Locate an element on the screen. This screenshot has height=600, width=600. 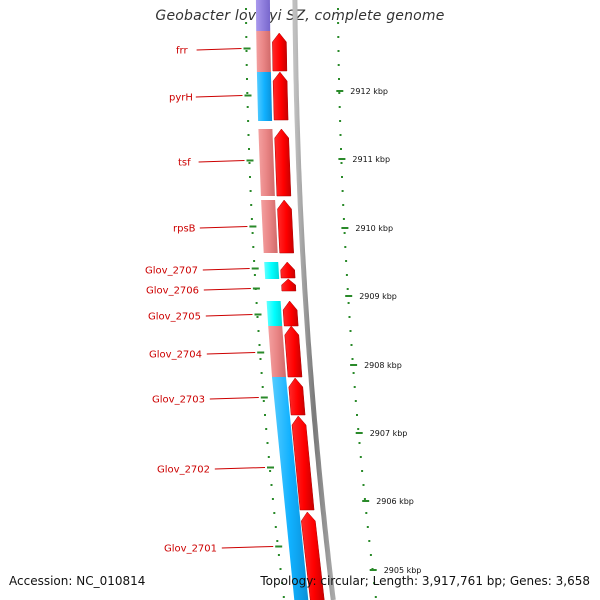
kbp-label: 2906 kbp is located at coordinates (395, 501).